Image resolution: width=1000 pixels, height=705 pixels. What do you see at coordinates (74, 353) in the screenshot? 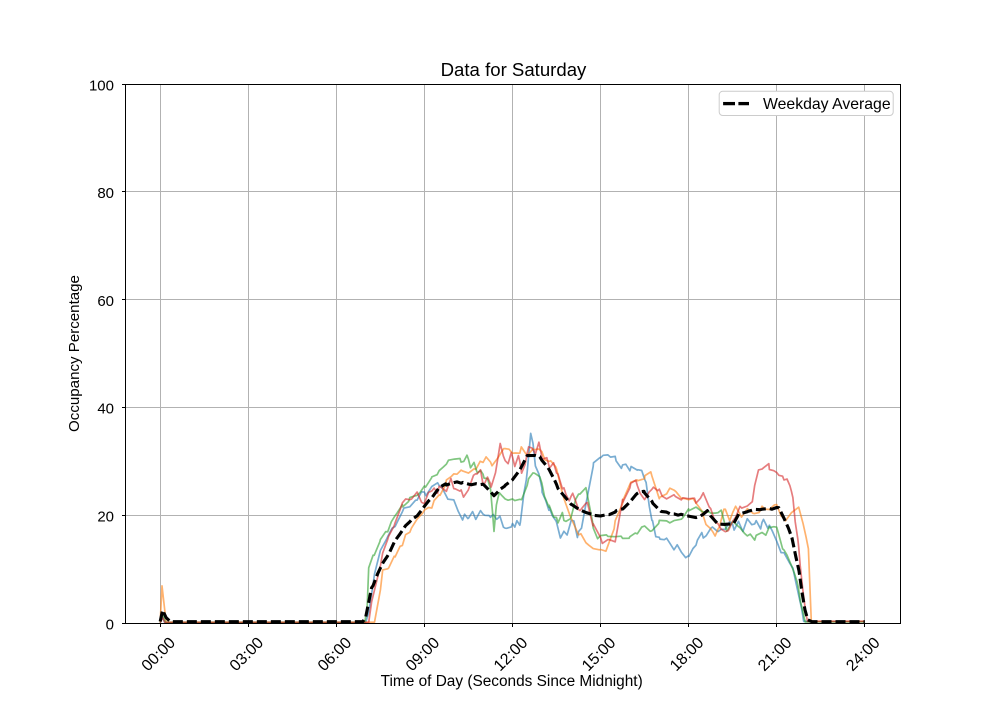
I see `svg-text: Occupancy Percentage` at bounding box center [74, 353].